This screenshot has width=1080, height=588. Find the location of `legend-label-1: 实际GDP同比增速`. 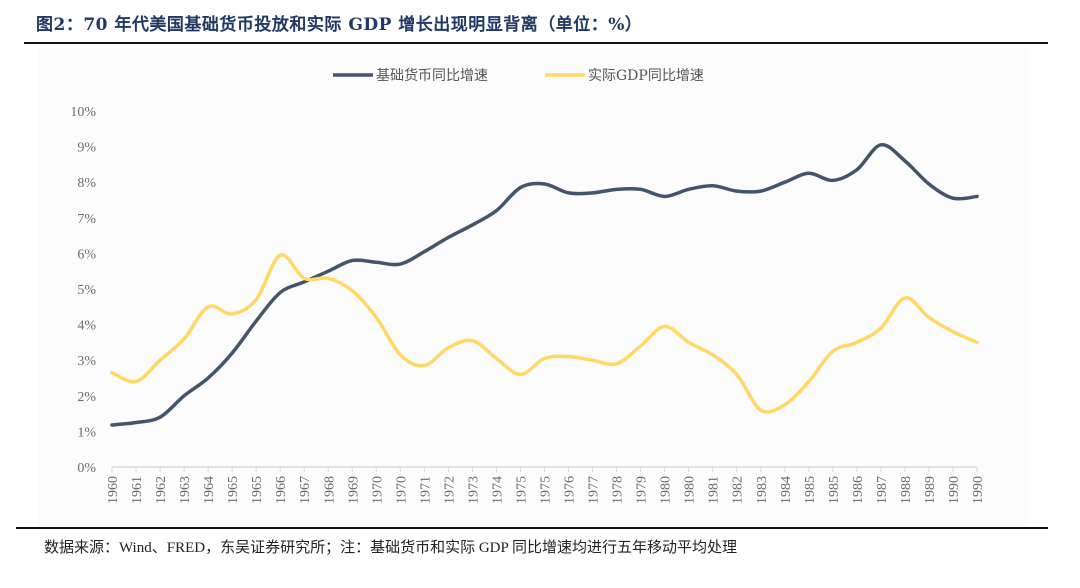

legend-label-1: 实际GDP同比增速 is located at coordinates (646, 76).